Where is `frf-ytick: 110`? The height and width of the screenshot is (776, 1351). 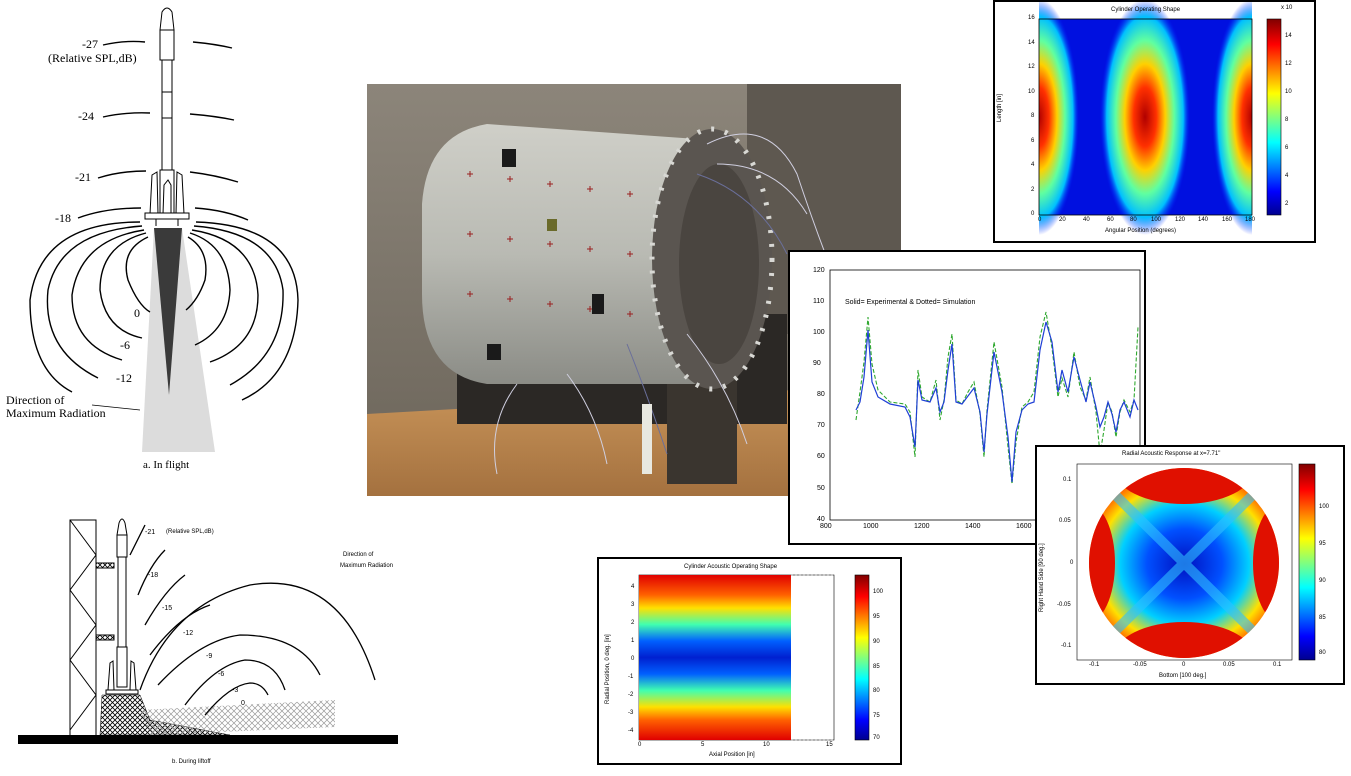
frf-ytick: 110 is located at coordinates (819, 301).